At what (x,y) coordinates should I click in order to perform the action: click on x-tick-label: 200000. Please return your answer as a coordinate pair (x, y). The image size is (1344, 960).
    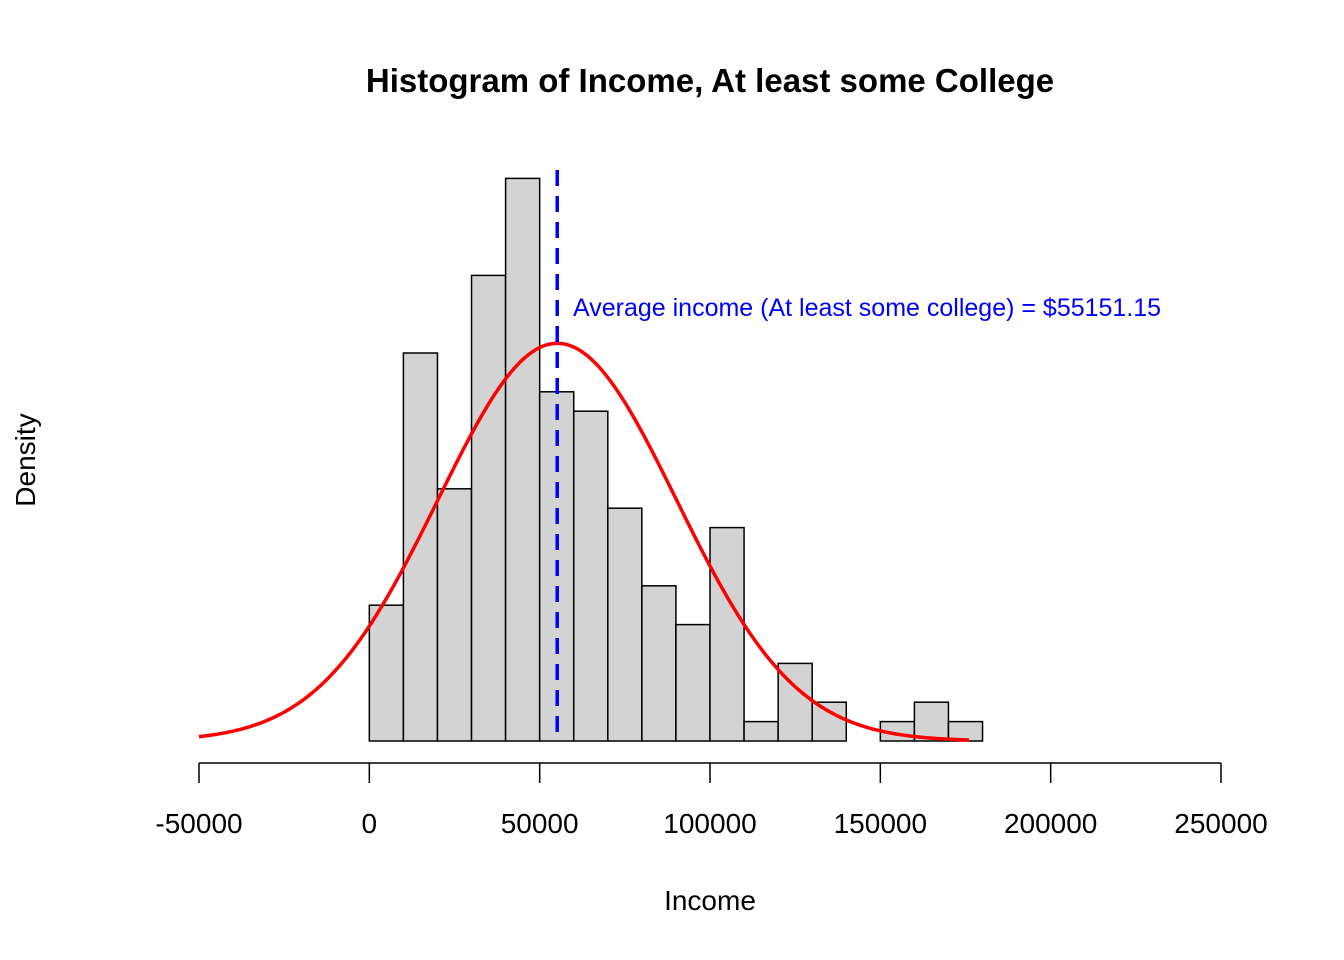
    Looking at the image, I should click on (1050, 823).